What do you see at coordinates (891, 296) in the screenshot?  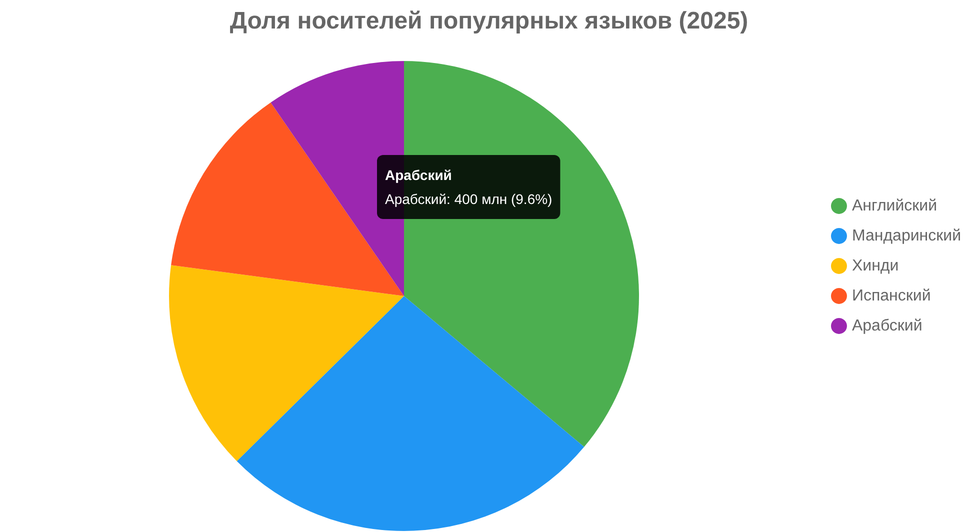 I see `legend-label: Испанский` at bounding box center [891, 296].